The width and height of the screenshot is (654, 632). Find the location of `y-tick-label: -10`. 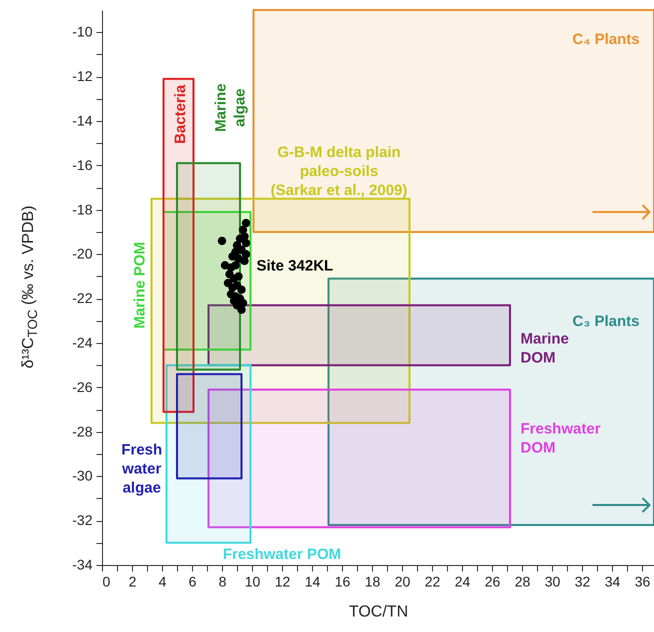

y-tick-label: -10 is located at coordinates (82, 32).